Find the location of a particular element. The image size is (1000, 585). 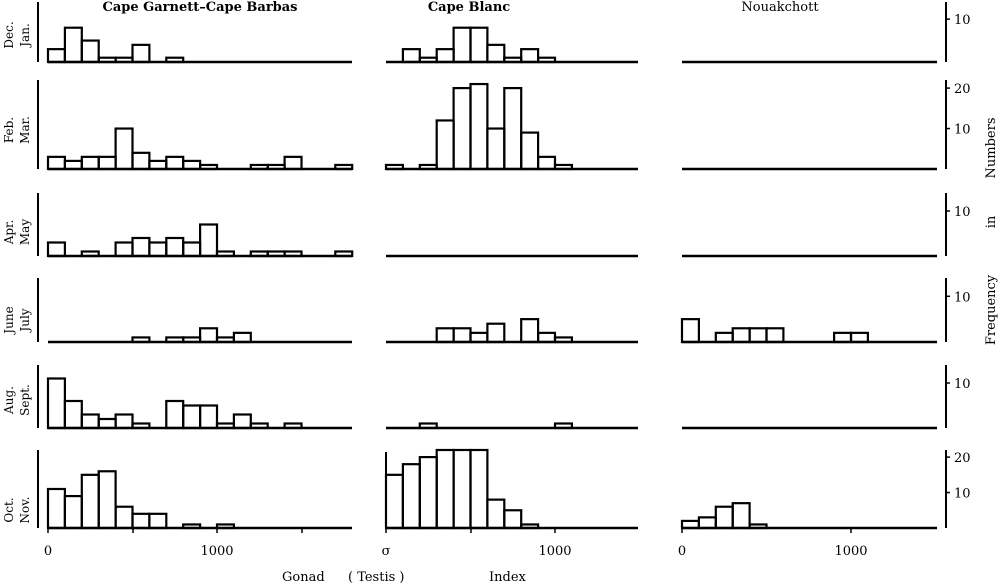

row-label-3b: May is located at coordinates (25, 232).